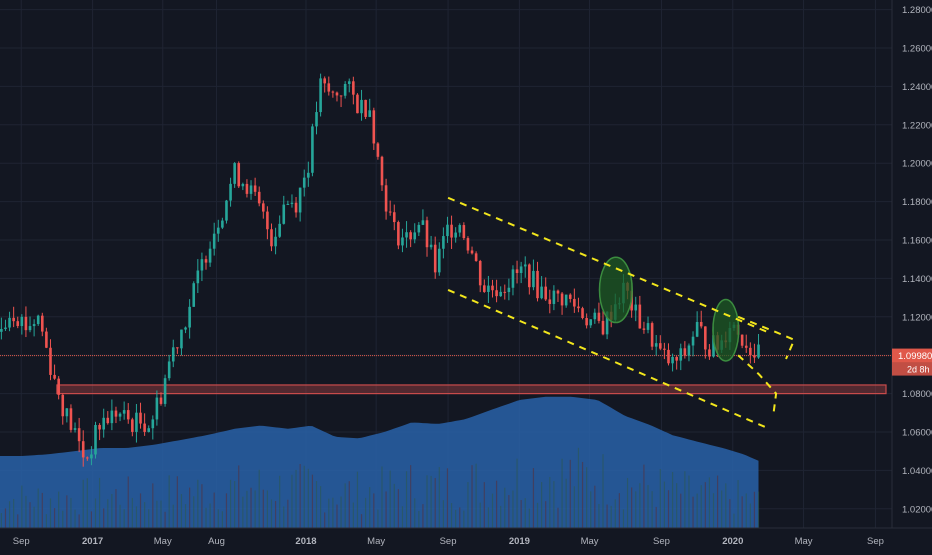 This screenshot has height=555, width=932. I want to click on projection-upper-path, so click(766, 337).